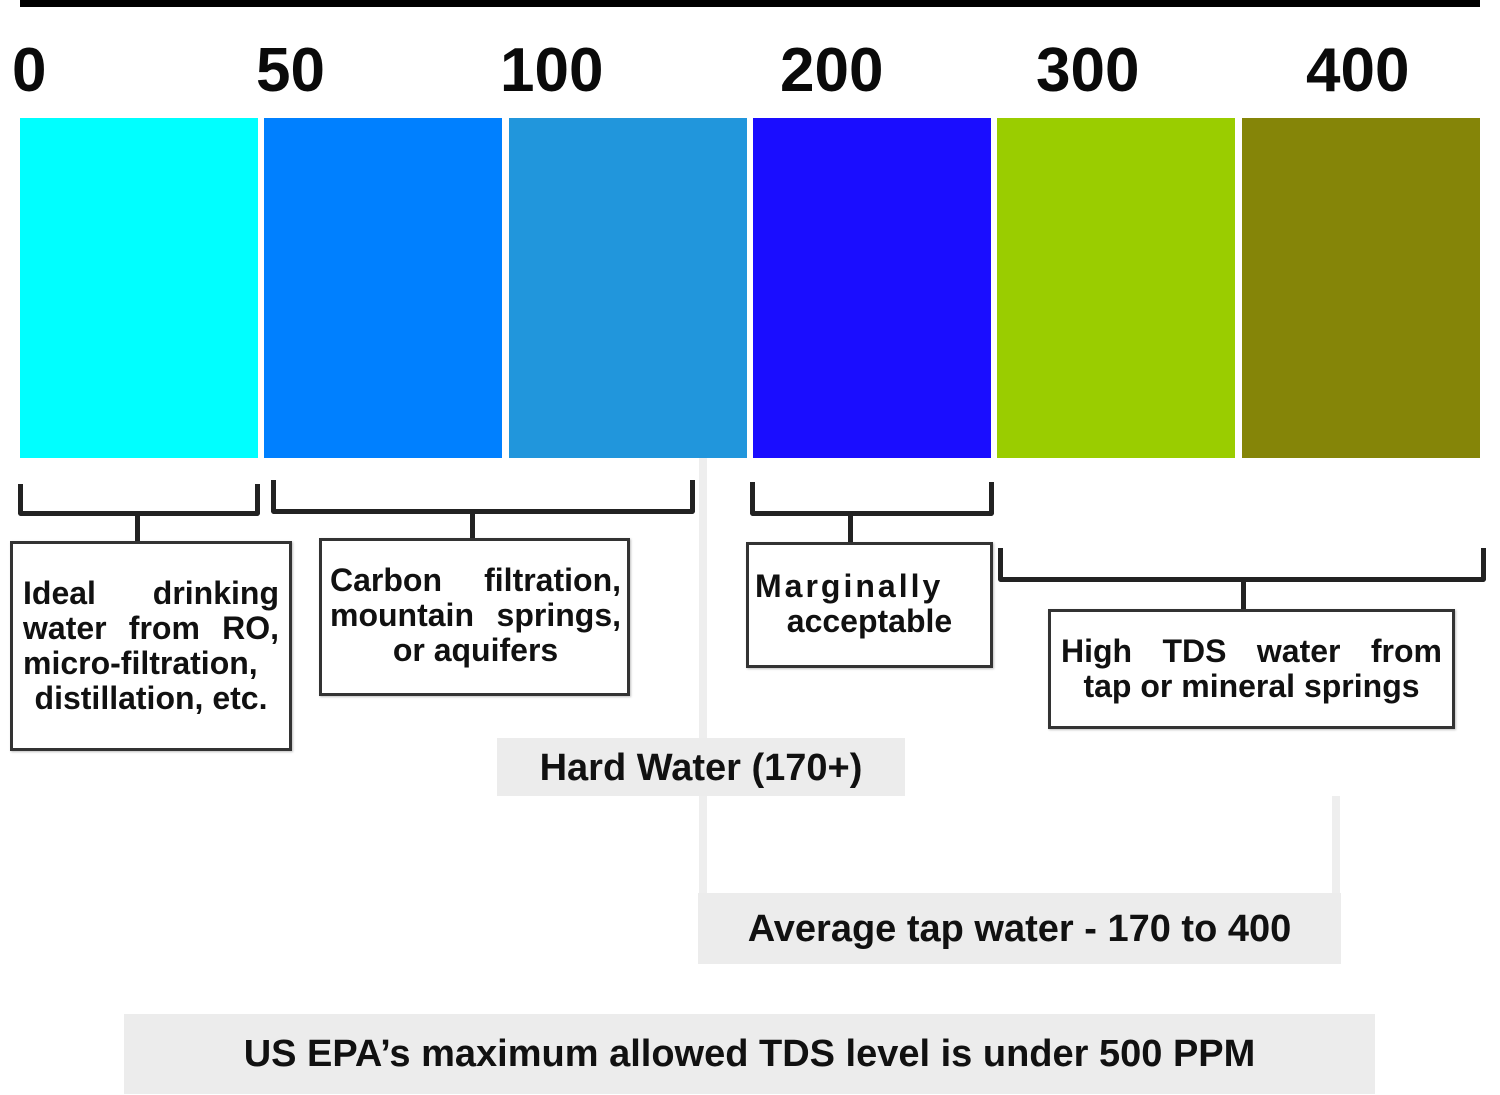 The width and height of the screenshot is (1500, 1095). Describe the element at coordinates (872, 499) in the screenshot. I see `bracket-marginal` at that location.